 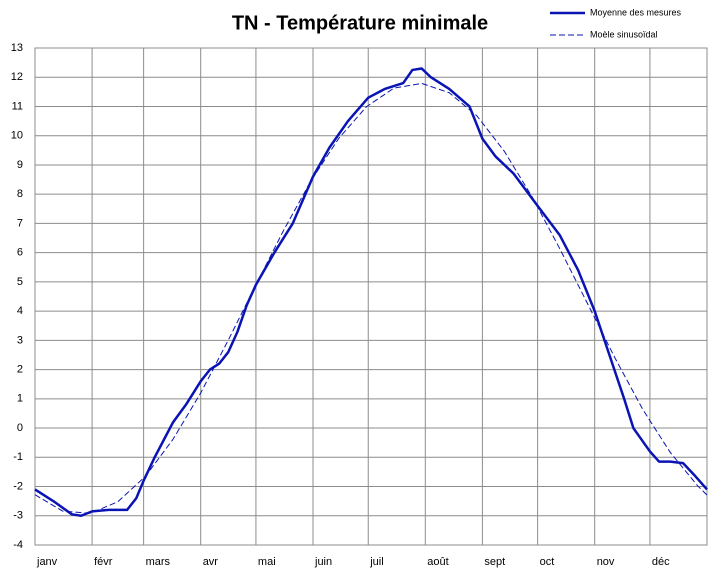 What do you see at coordinates (20, 399) in the screenshot?
I see `y-tick-label: 1` at bounding box center [20, 399].